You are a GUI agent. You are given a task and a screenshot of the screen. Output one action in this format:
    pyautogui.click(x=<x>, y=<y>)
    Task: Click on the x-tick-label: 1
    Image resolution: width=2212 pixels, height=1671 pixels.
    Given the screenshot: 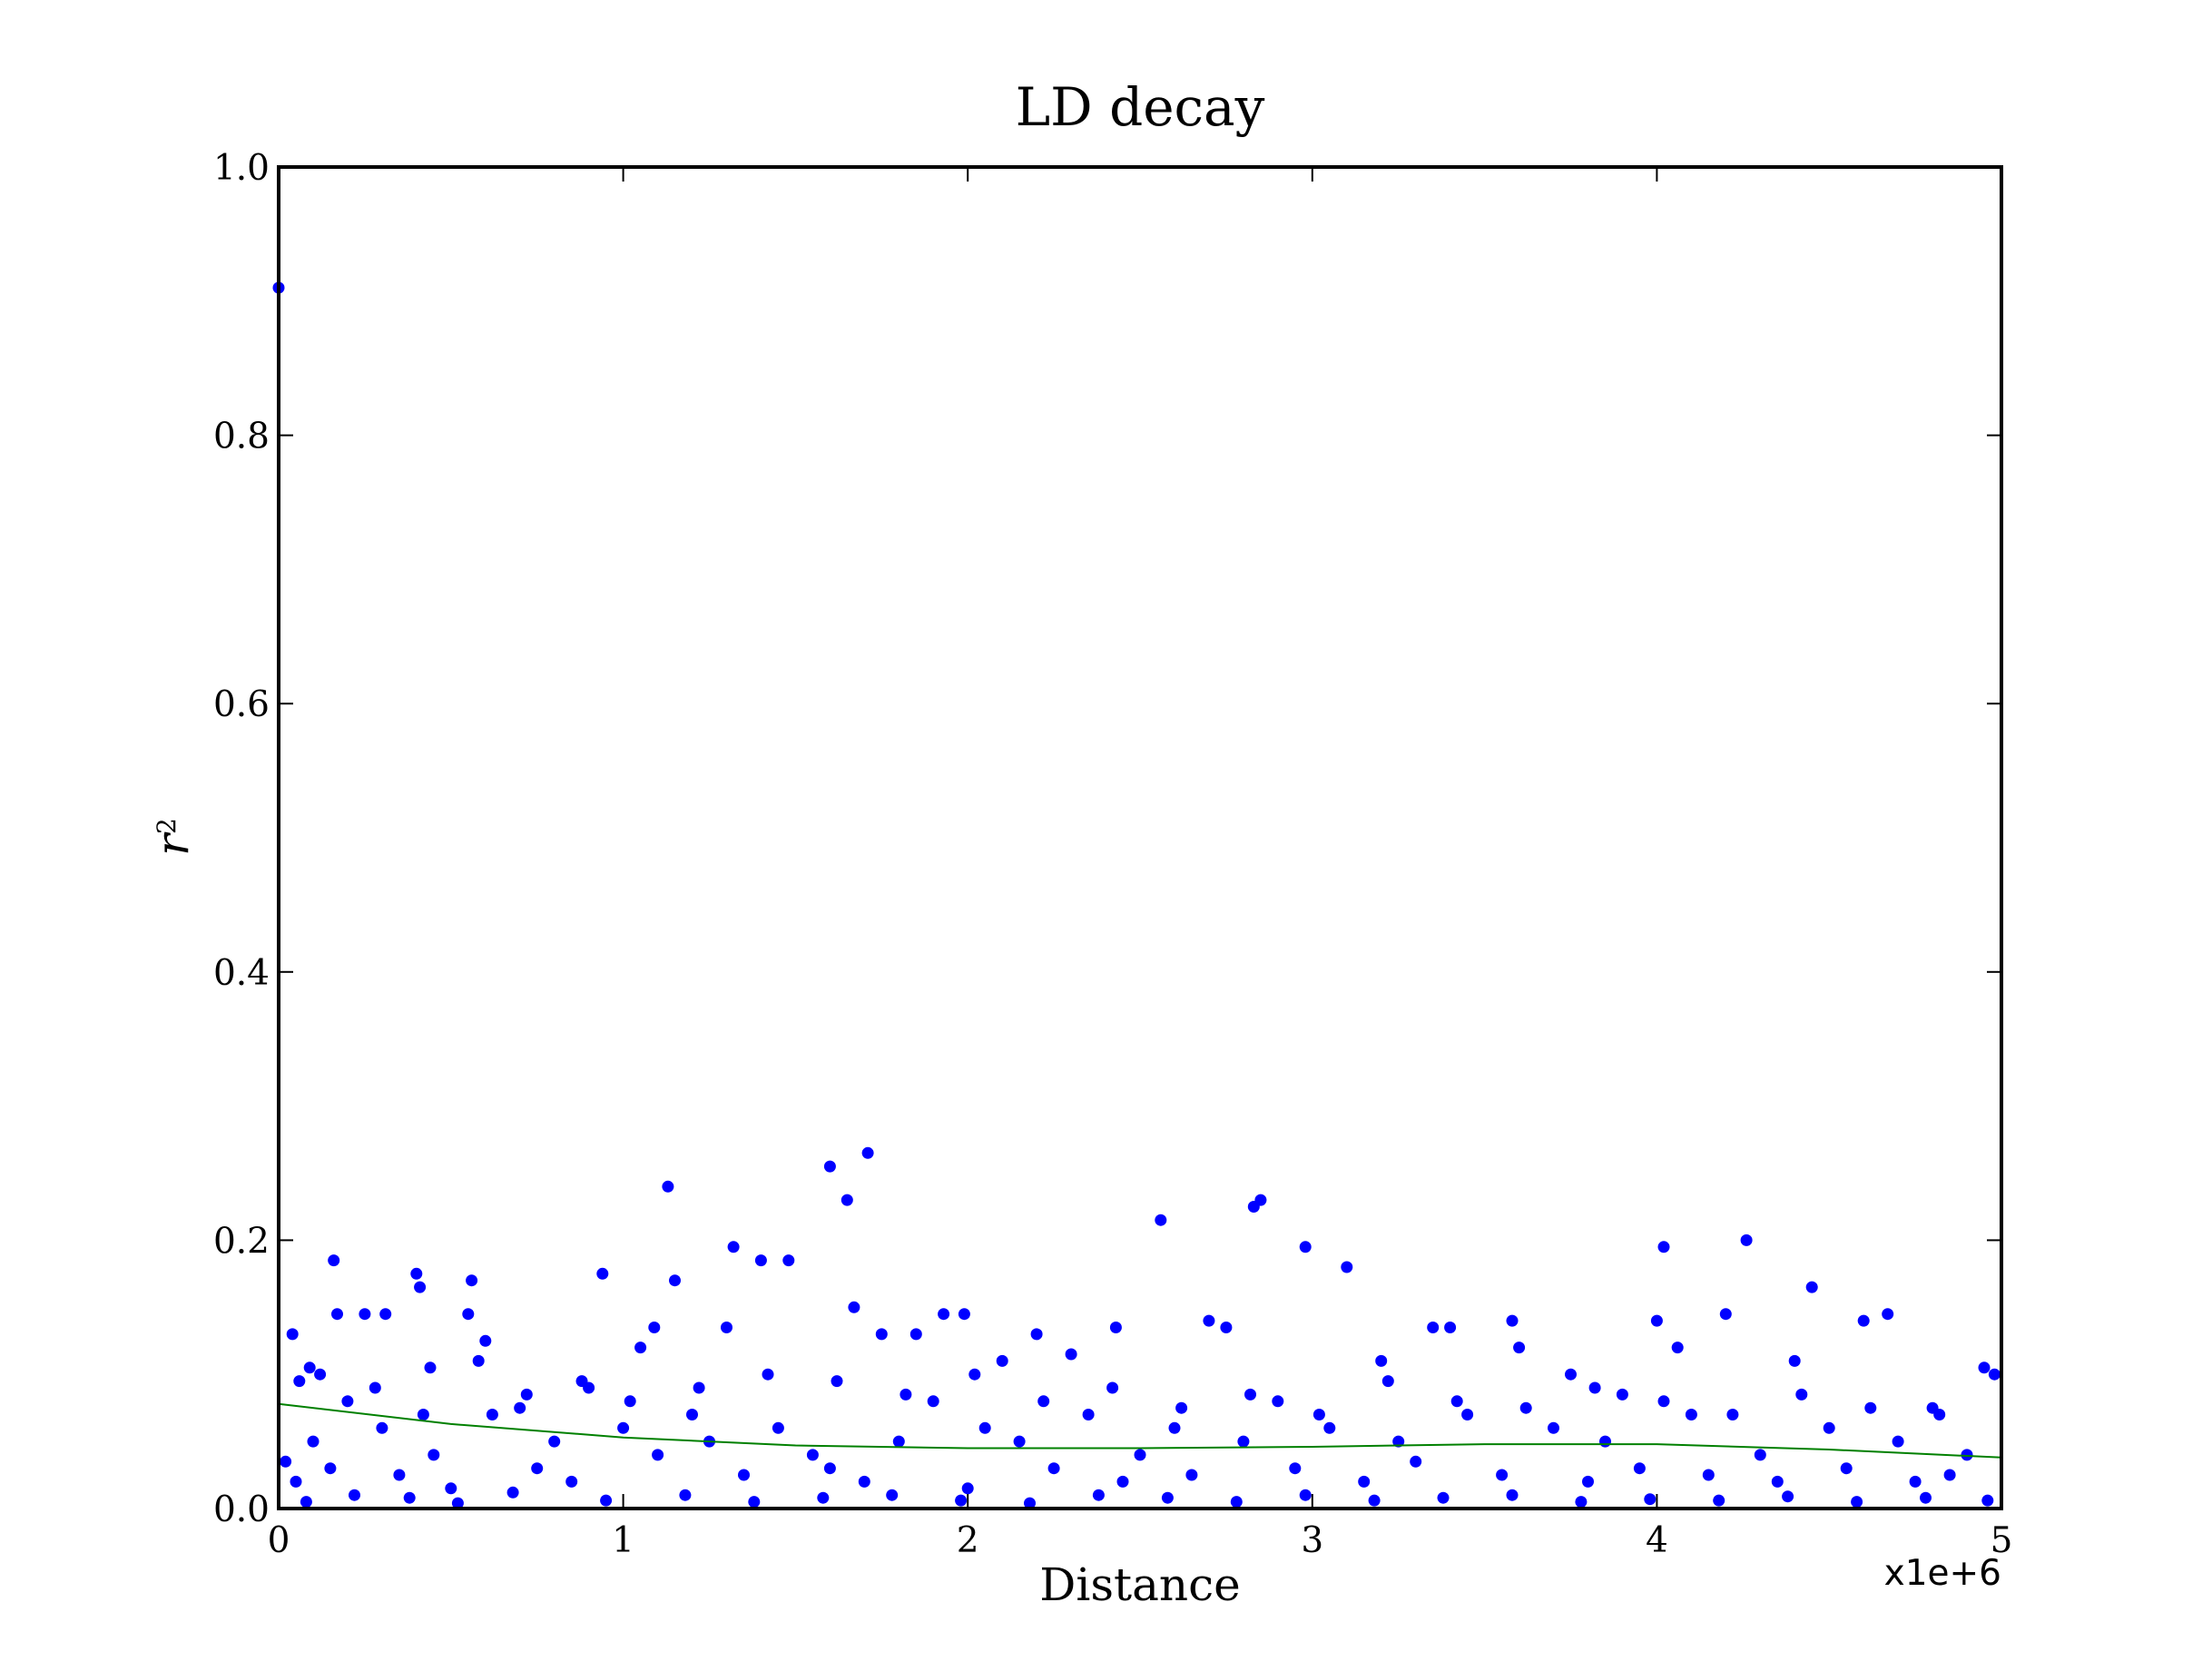 What is the action you would take?
    pyautogui.click(x=623, y=1540)
    